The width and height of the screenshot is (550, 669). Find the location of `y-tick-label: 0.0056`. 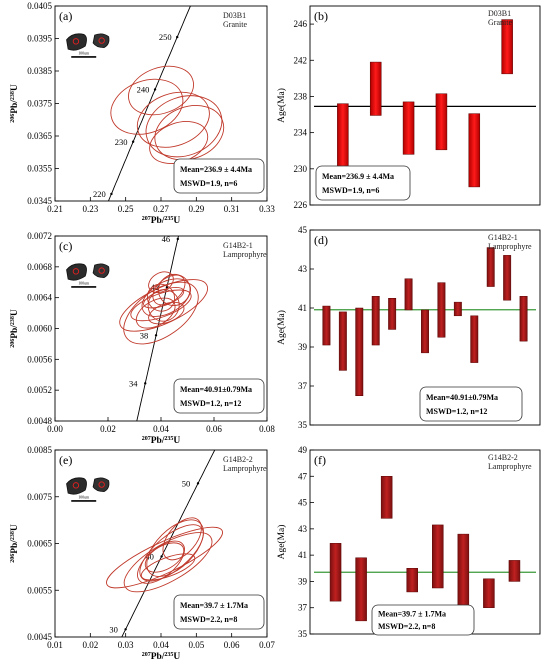

y-tick-label: 0.0056 is located at coordinates (39, 359).